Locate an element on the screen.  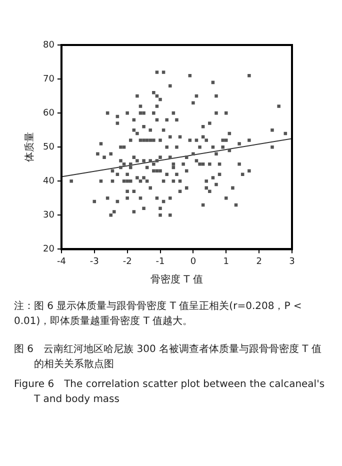
y-axis-title: 体质量 is located at coordinates (30, 147).